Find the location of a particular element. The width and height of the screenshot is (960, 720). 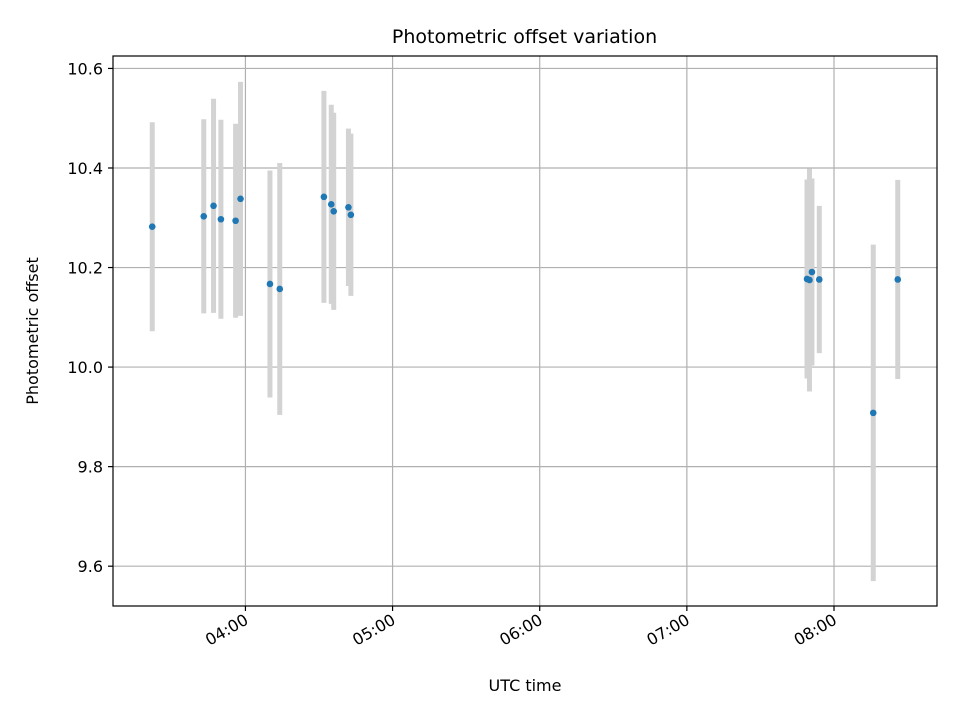

y-tick-label: 10.0 is located at coordinates (85, 367).